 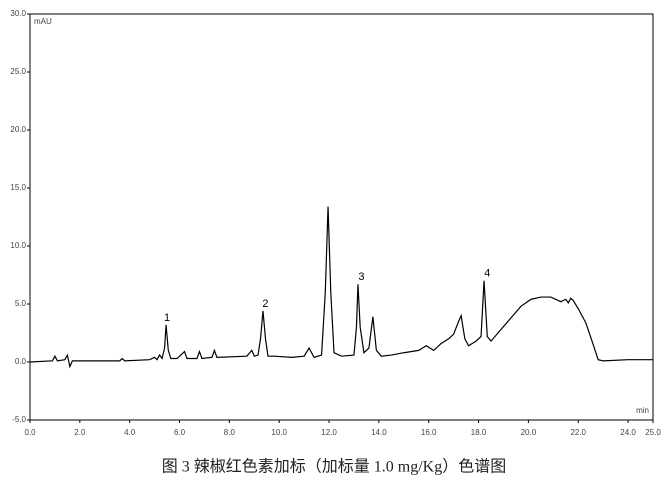 I want to click on x-tick-label: 12.0, so click(x=329, y=432).